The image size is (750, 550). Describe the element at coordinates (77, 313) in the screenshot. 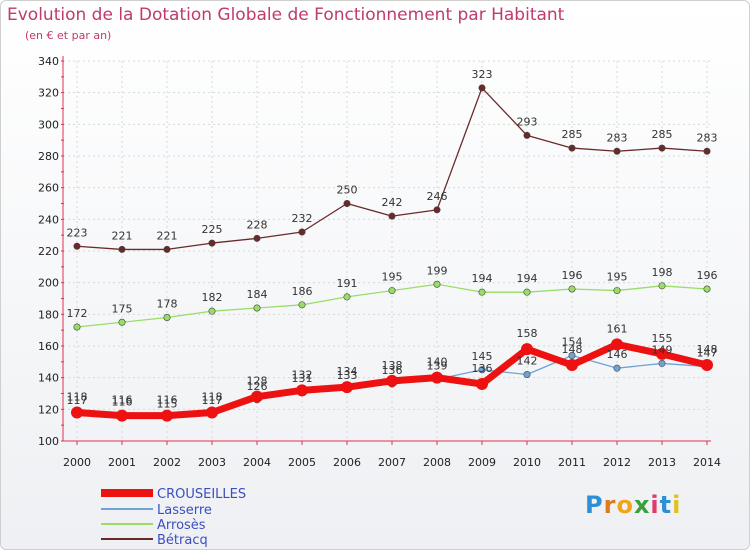

I see `data-label: 172` at that location.